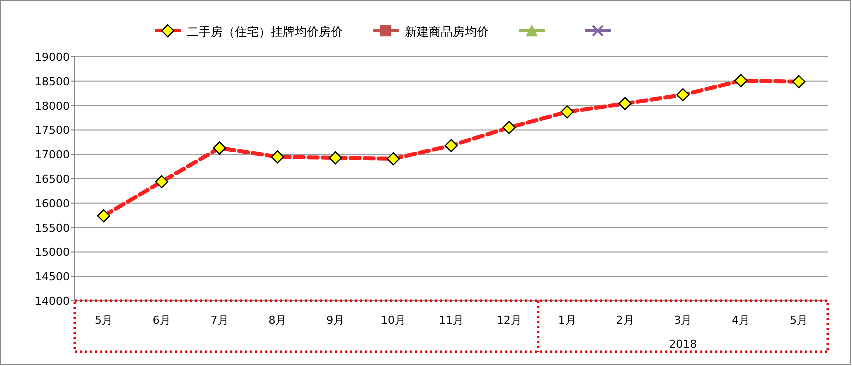 Image resolution: width=852 pixels, height=366 pixels. Describe the element at coordinates (683, 344) in the screenshot. I see `text: 2018` at that location.